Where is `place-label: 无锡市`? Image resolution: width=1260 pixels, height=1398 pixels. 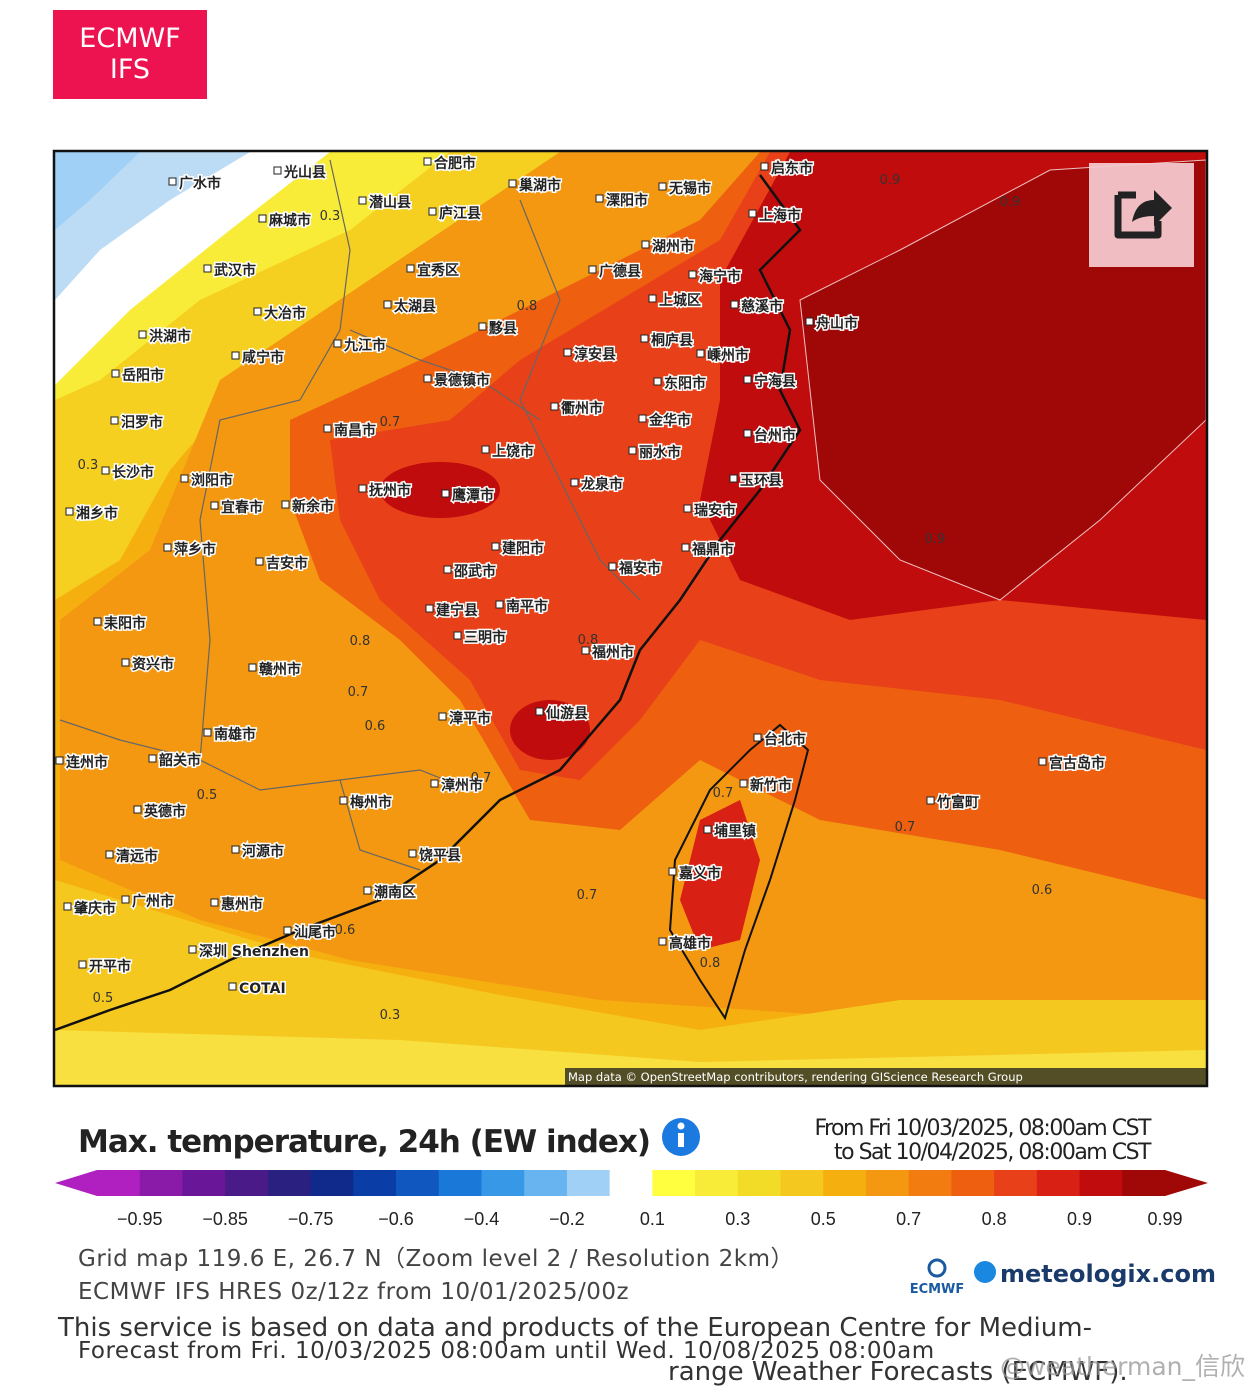 place-label: 无锡市 is located at coordinates (689, 188).